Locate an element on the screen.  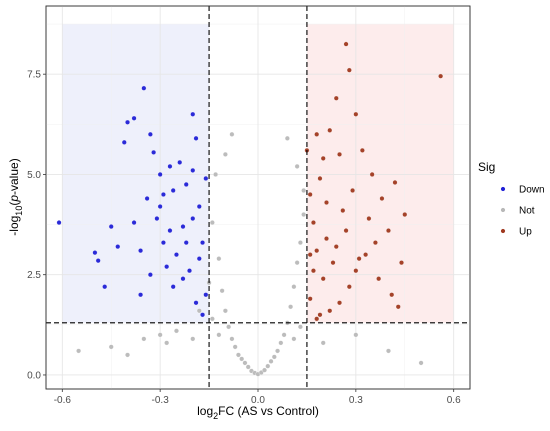
x-tick-label: -0.6 is located at coordinates (63, 400).